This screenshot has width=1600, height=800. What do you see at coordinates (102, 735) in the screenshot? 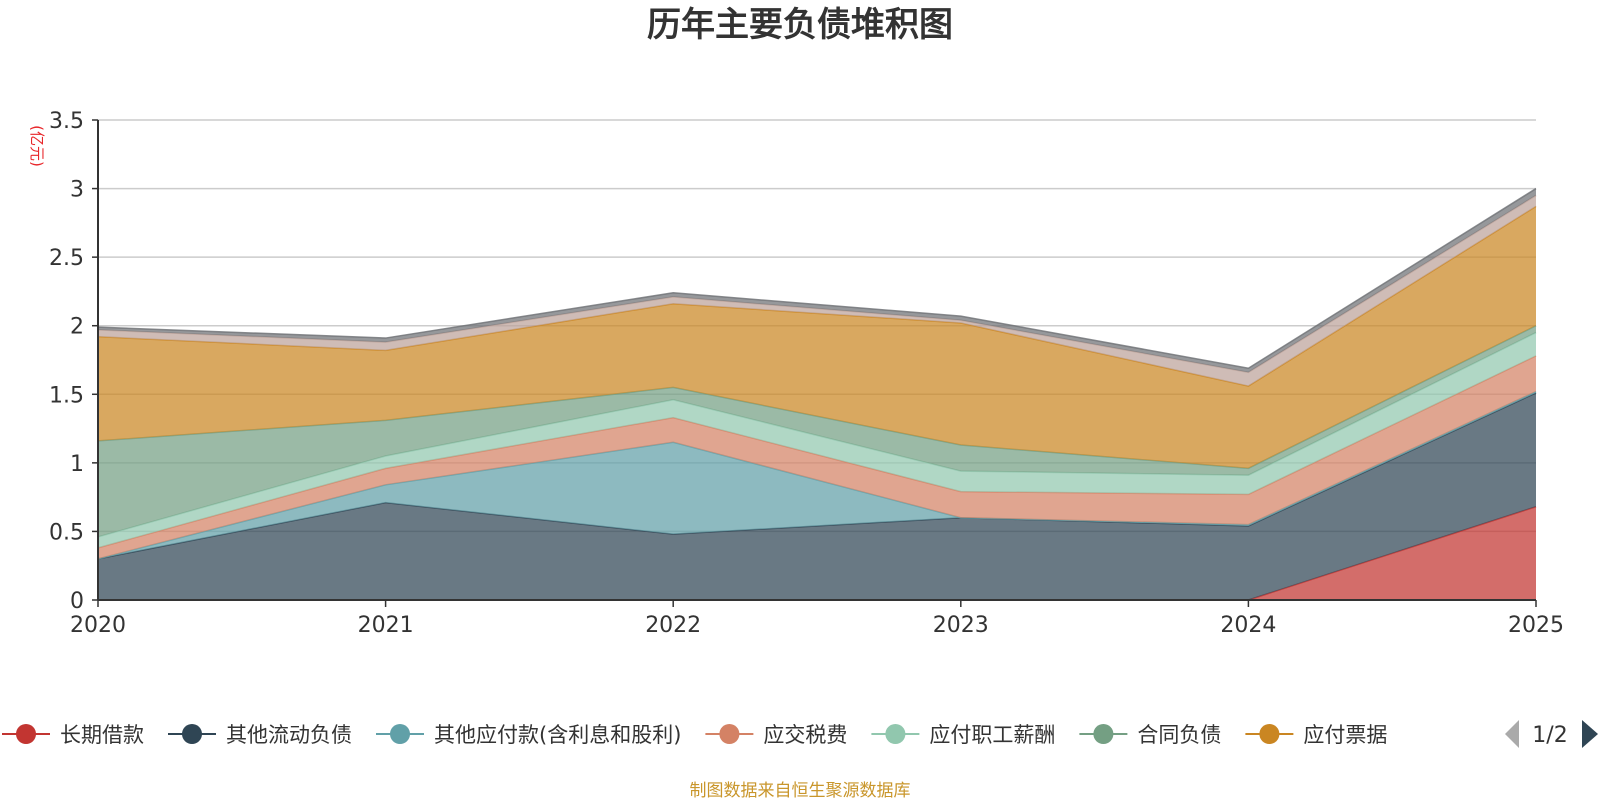
I see `legend-label: 长期借款` at bounding box center [102, 735].